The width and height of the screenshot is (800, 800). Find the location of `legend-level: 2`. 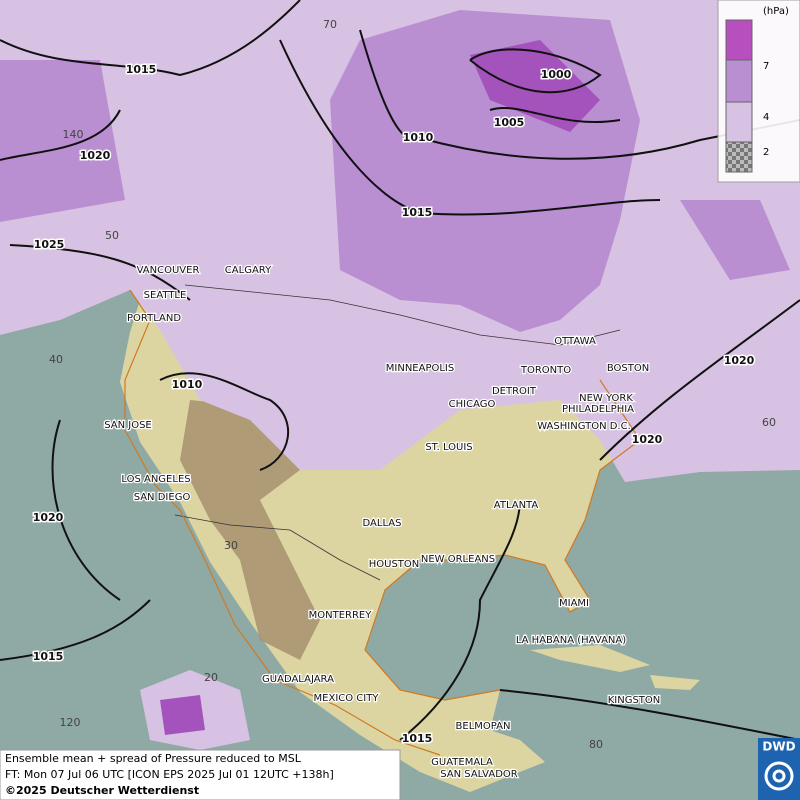

legend-level: 2 is located at coordinates (766, 152).